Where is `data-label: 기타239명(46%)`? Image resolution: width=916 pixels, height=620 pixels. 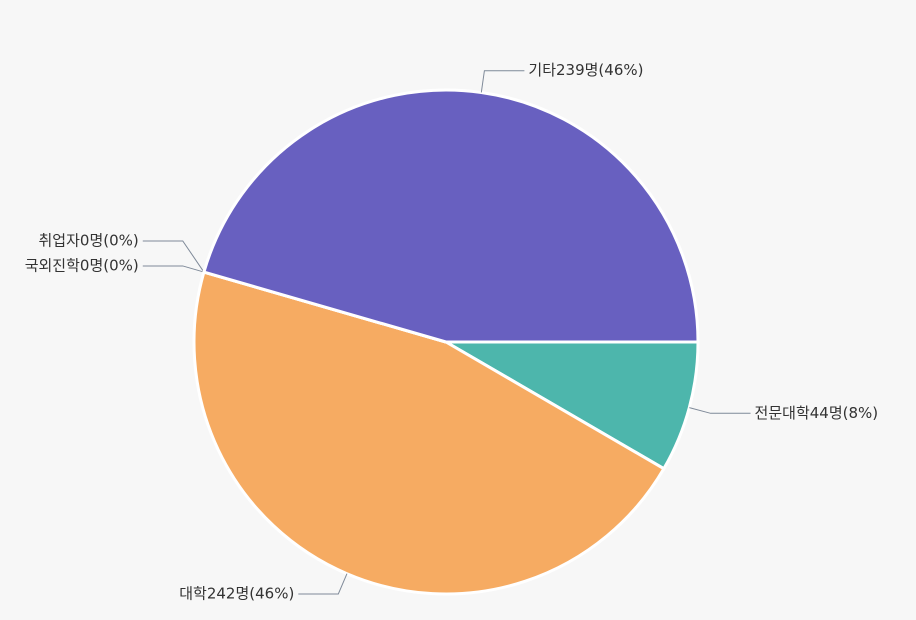 data-label: 기타239명(46%) is located at coordinates (585, 70).